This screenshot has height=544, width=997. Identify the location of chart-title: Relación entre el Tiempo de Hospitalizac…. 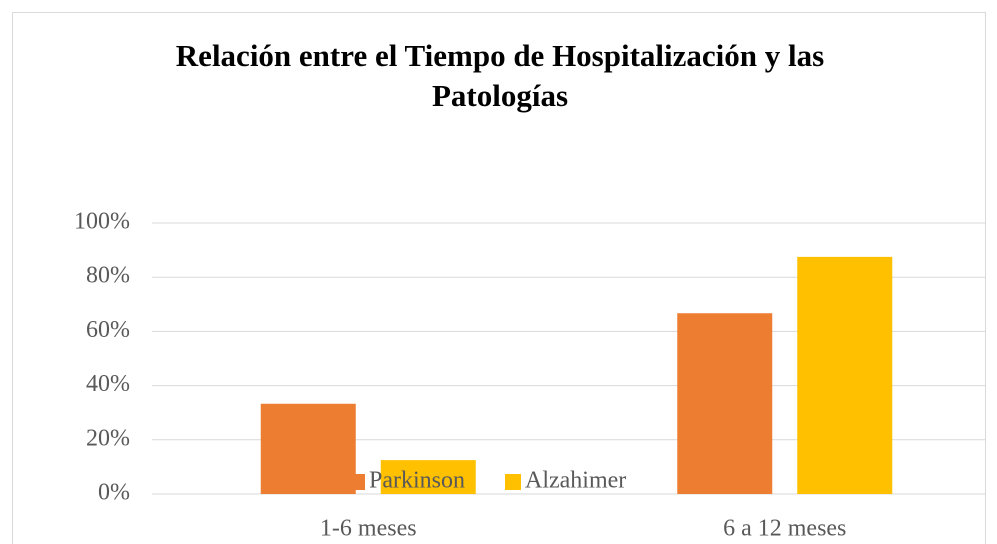
(500, 75).